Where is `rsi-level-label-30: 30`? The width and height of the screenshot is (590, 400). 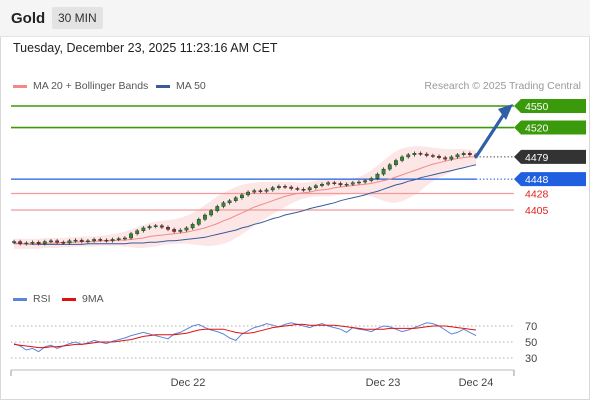 rsi-level-label-30: 30 is located at coordinates (531, 359).